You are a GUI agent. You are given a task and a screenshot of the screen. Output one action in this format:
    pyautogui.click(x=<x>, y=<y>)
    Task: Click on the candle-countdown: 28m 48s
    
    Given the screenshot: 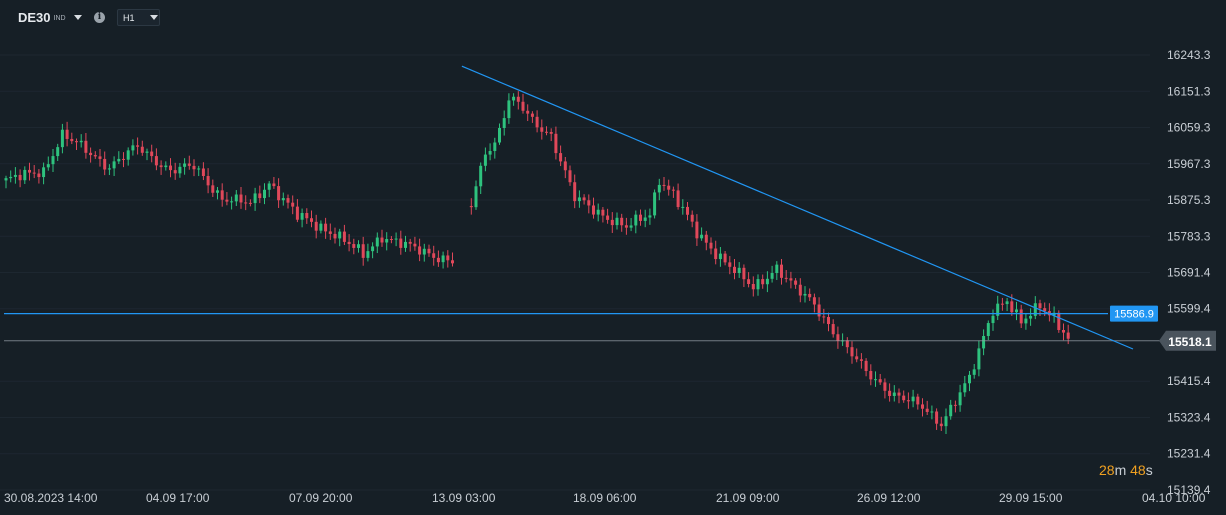 What is the action you would take?
    pyautogui.click(x=1126, y=470)
    